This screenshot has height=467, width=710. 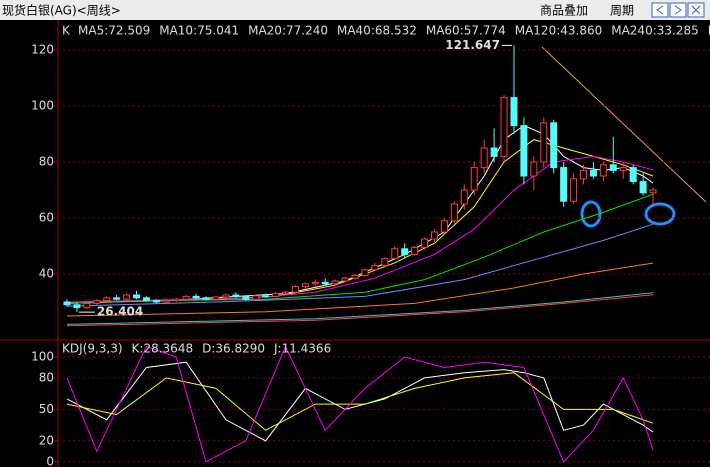 I want to click on next-icon, so click(x=678, y=10).